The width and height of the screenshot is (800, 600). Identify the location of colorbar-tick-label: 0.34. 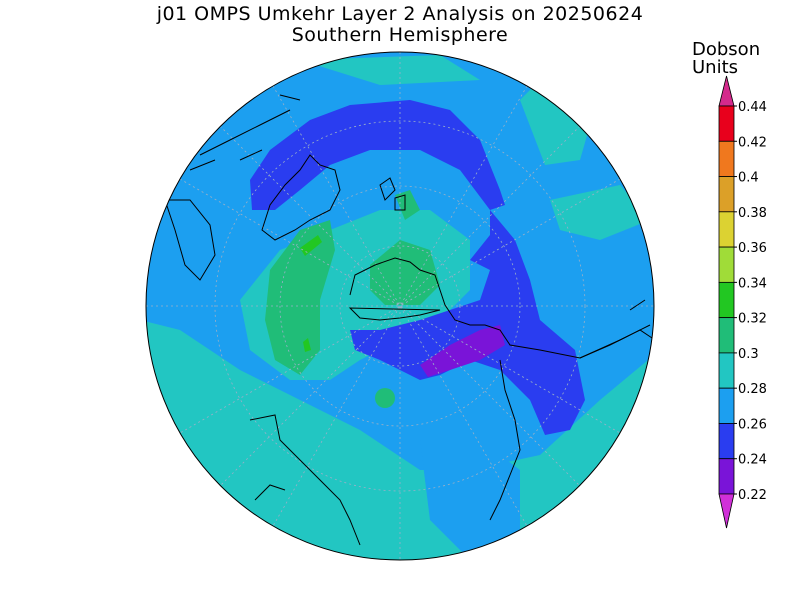
(752, 283).